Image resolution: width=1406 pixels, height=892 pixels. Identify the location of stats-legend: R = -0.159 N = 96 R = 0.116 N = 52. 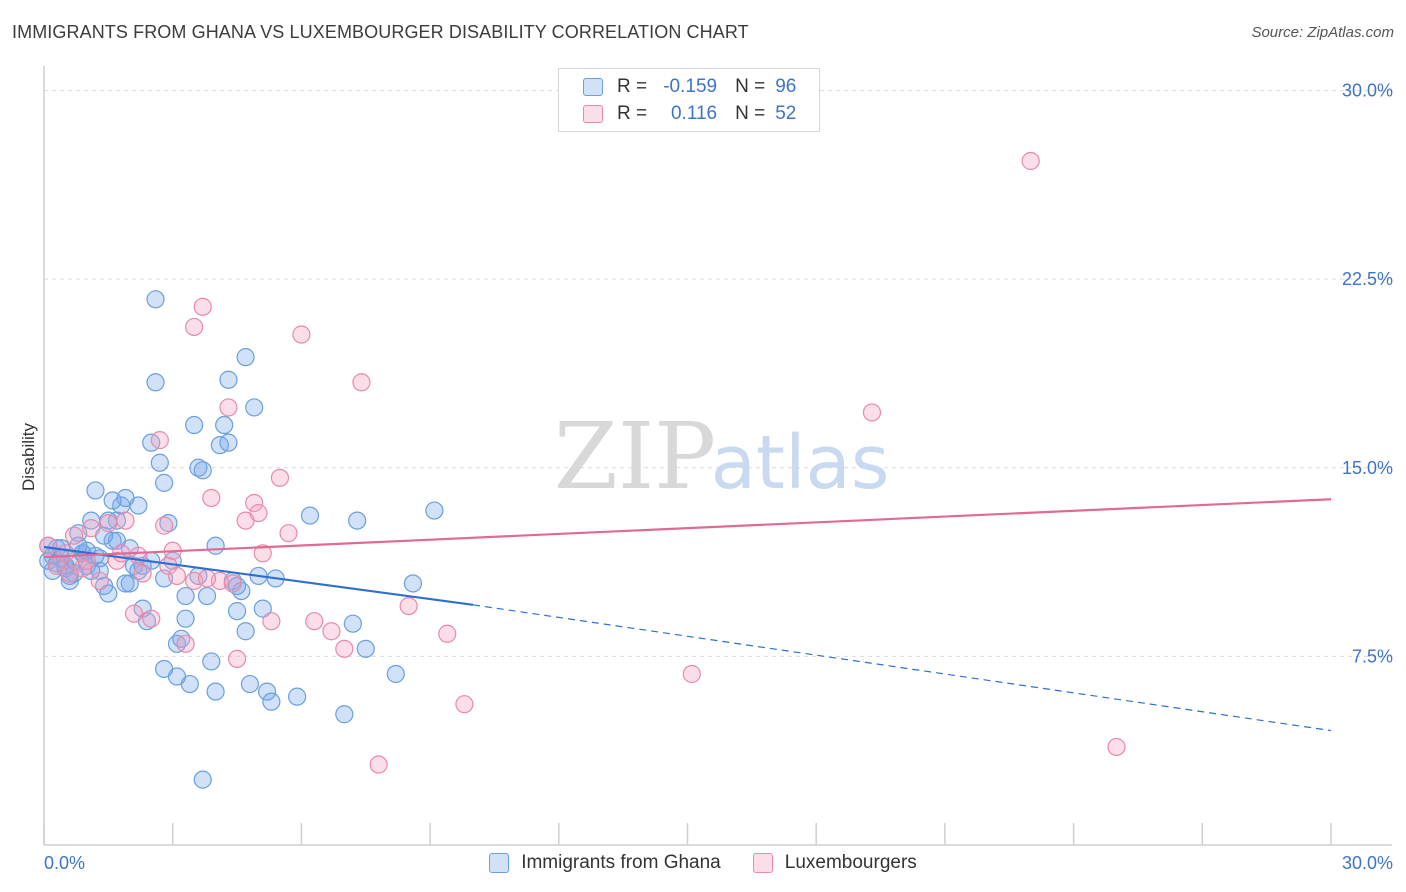
(689, 100).